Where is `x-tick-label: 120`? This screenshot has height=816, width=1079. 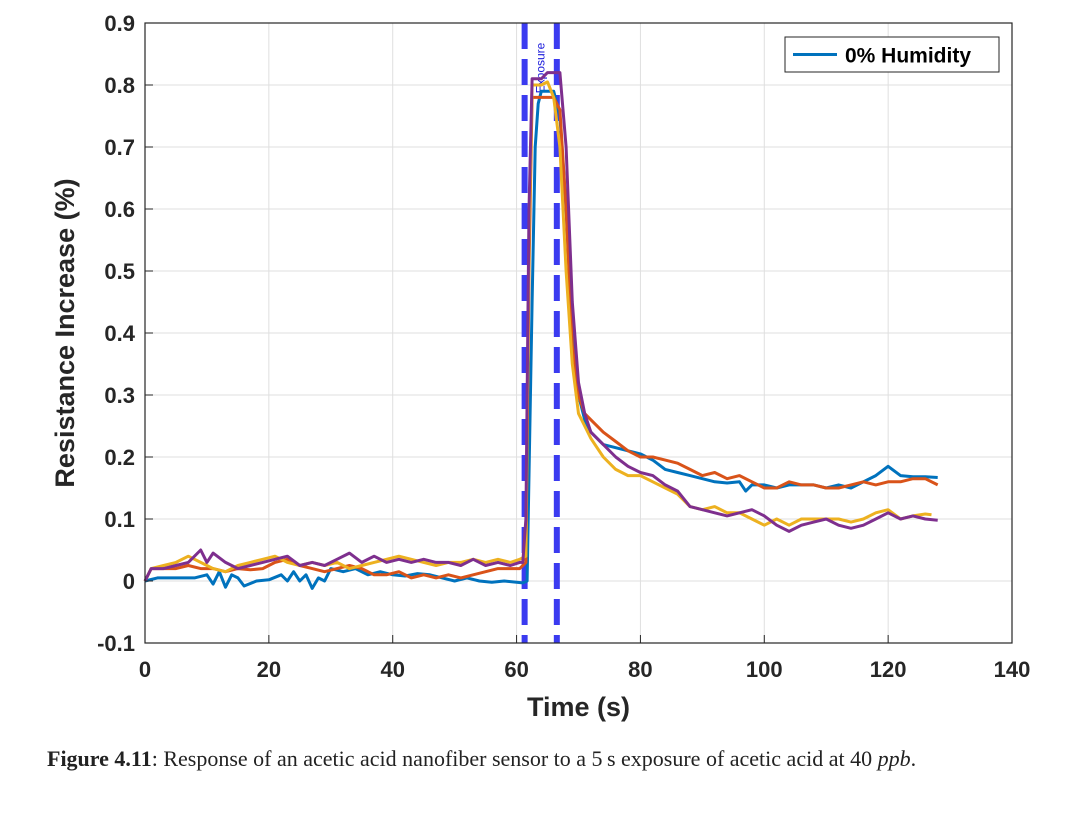 x-tick-label: 120 is located at coordinates (888, 669).